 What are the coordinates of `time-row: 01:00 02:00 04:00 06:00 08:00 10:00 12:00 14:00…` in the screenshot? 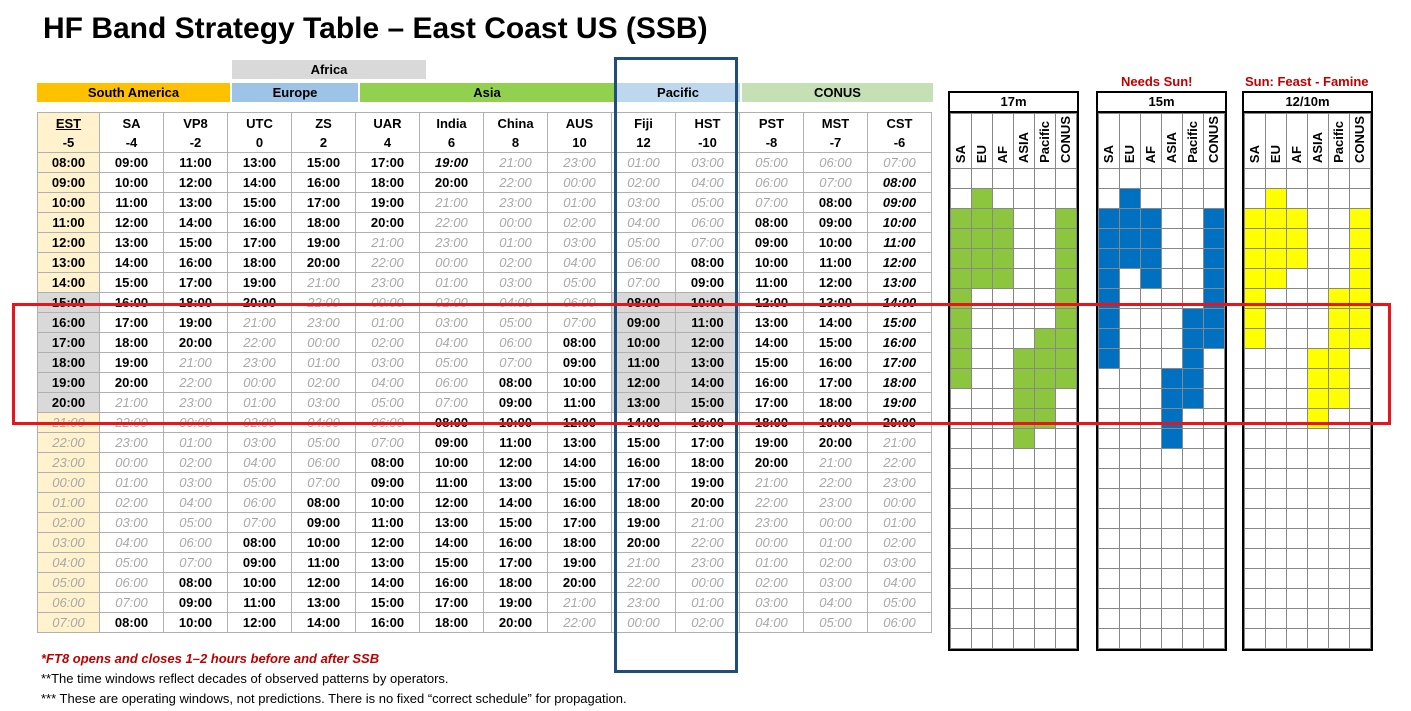 It's located at (484, 502).